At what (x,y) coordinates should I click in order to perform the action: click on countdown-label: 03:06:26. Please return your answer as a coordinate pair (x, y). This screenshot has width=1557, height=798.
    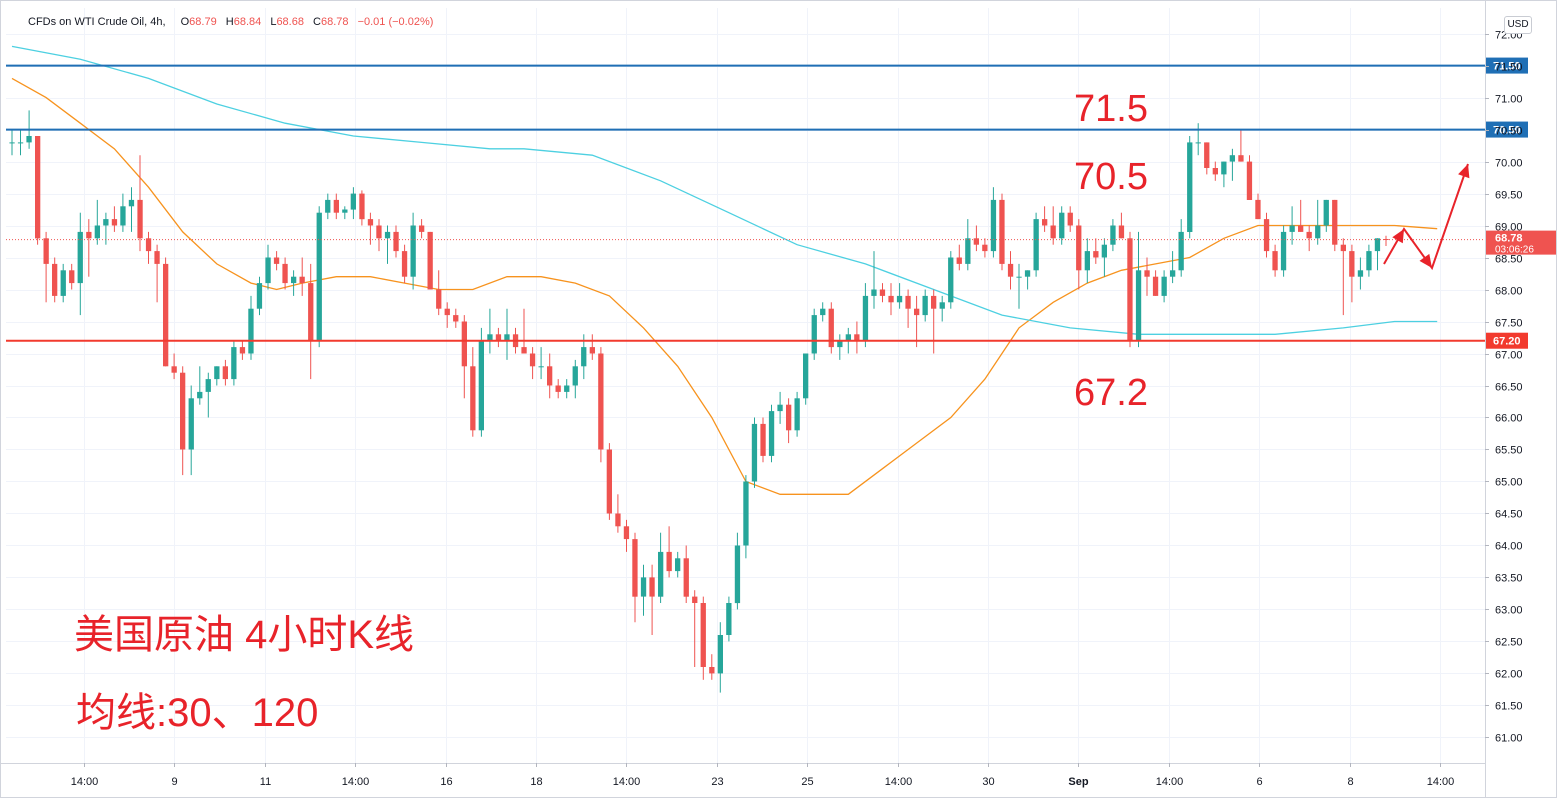
    Looking at the image, I should click on (1514, 250).